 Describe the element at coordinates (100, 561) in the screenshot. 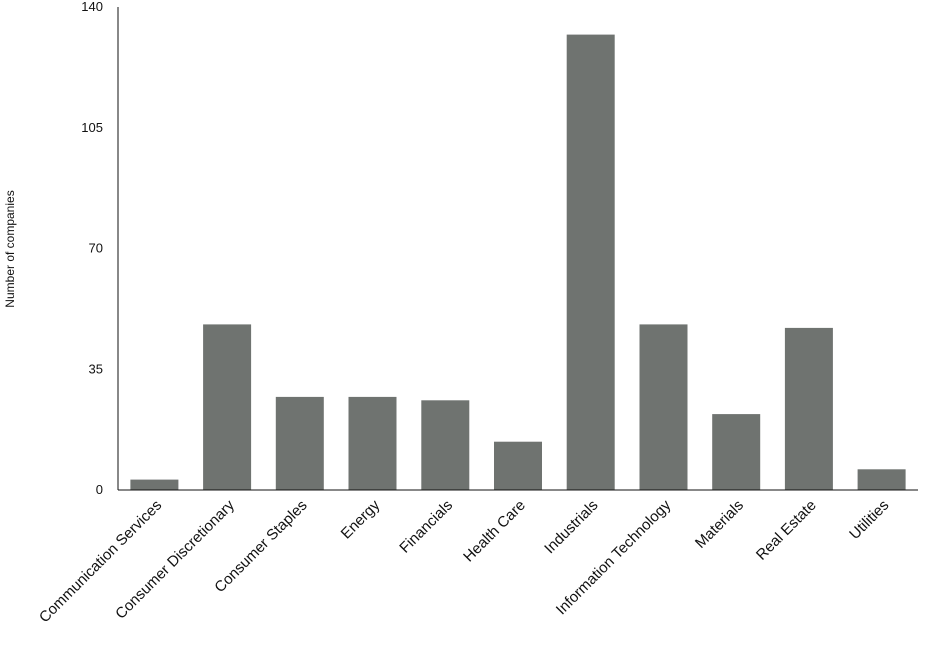

I see `x-category-label: Communication Services` at that location.